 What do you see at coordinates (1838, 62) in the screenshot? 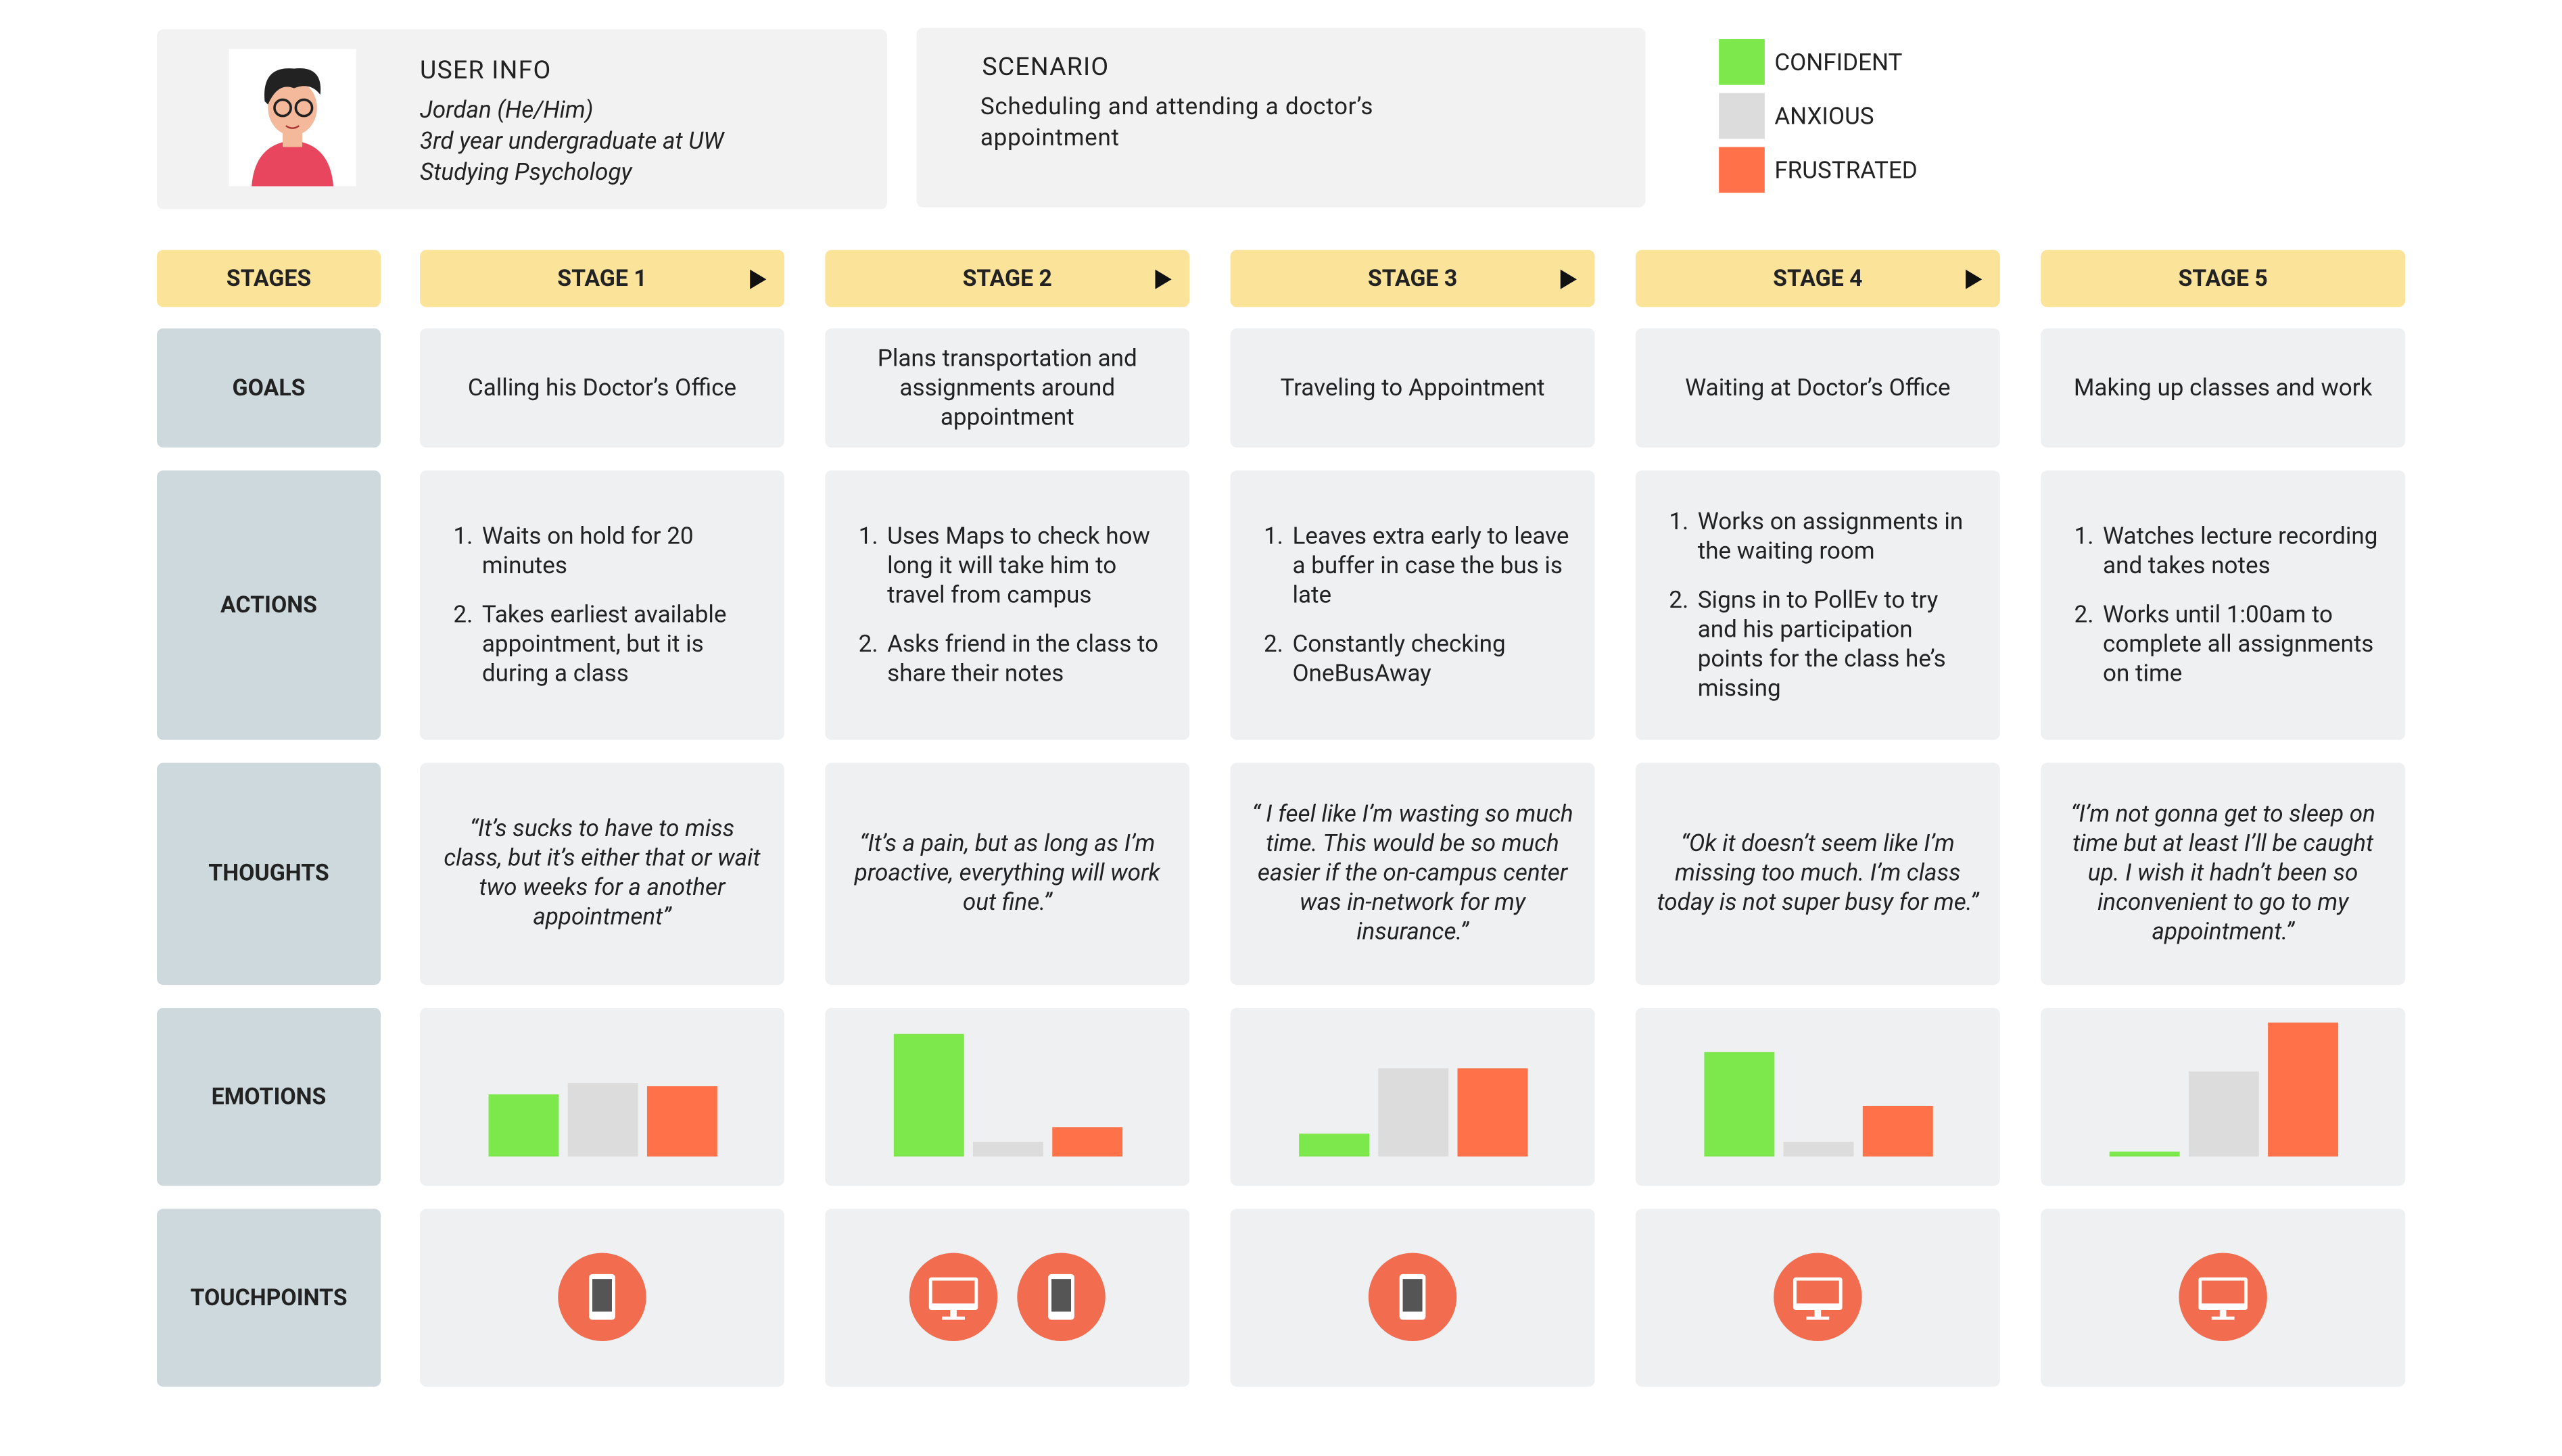
I see `legend-label: CONFIDENT` at bounding box center [1838, 62].